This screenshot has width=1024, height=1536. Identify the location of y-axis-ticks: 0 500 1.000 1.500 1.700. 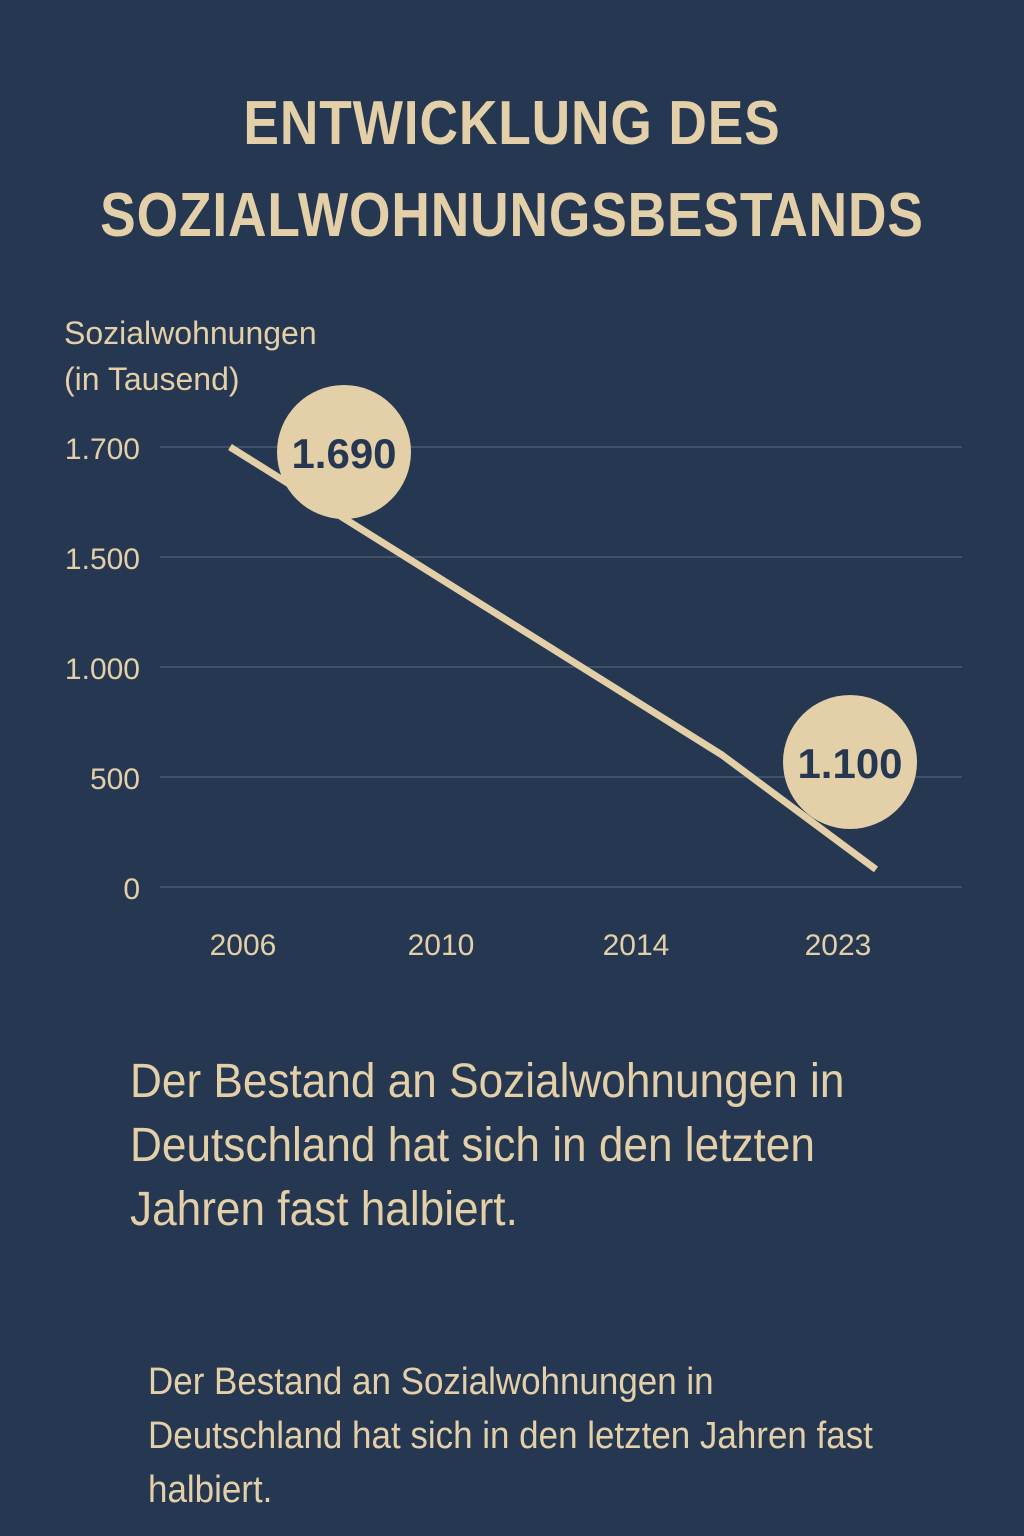
(102, 669).